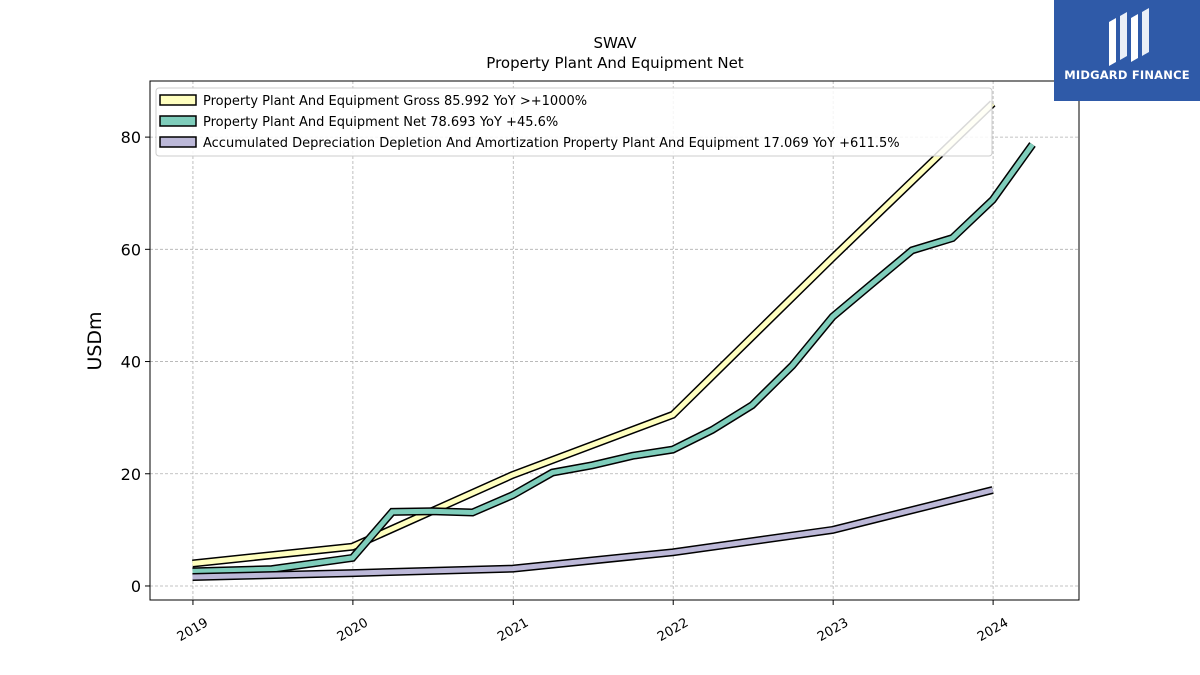  What do you see at coordinates (1129, 37) in the screenshot?
I see `midgard-logo-icon` at bounding box center [1129, 37].